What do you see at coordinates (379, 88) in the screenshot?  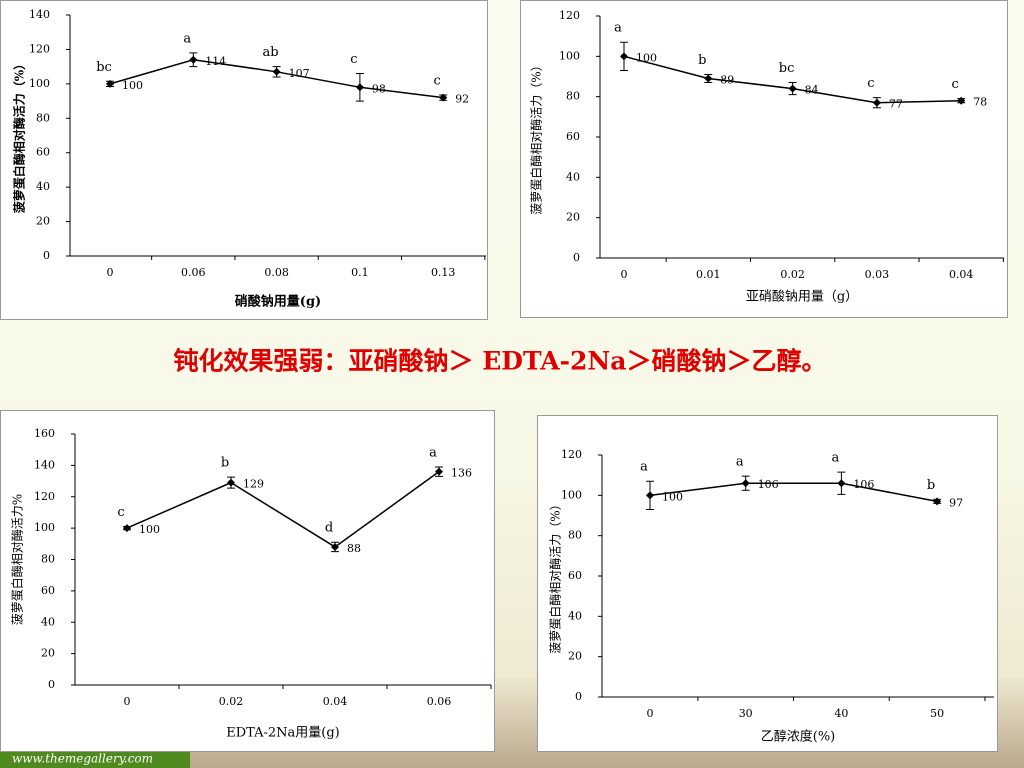 I see `data-label: 98` at bounding box center [379, 88].